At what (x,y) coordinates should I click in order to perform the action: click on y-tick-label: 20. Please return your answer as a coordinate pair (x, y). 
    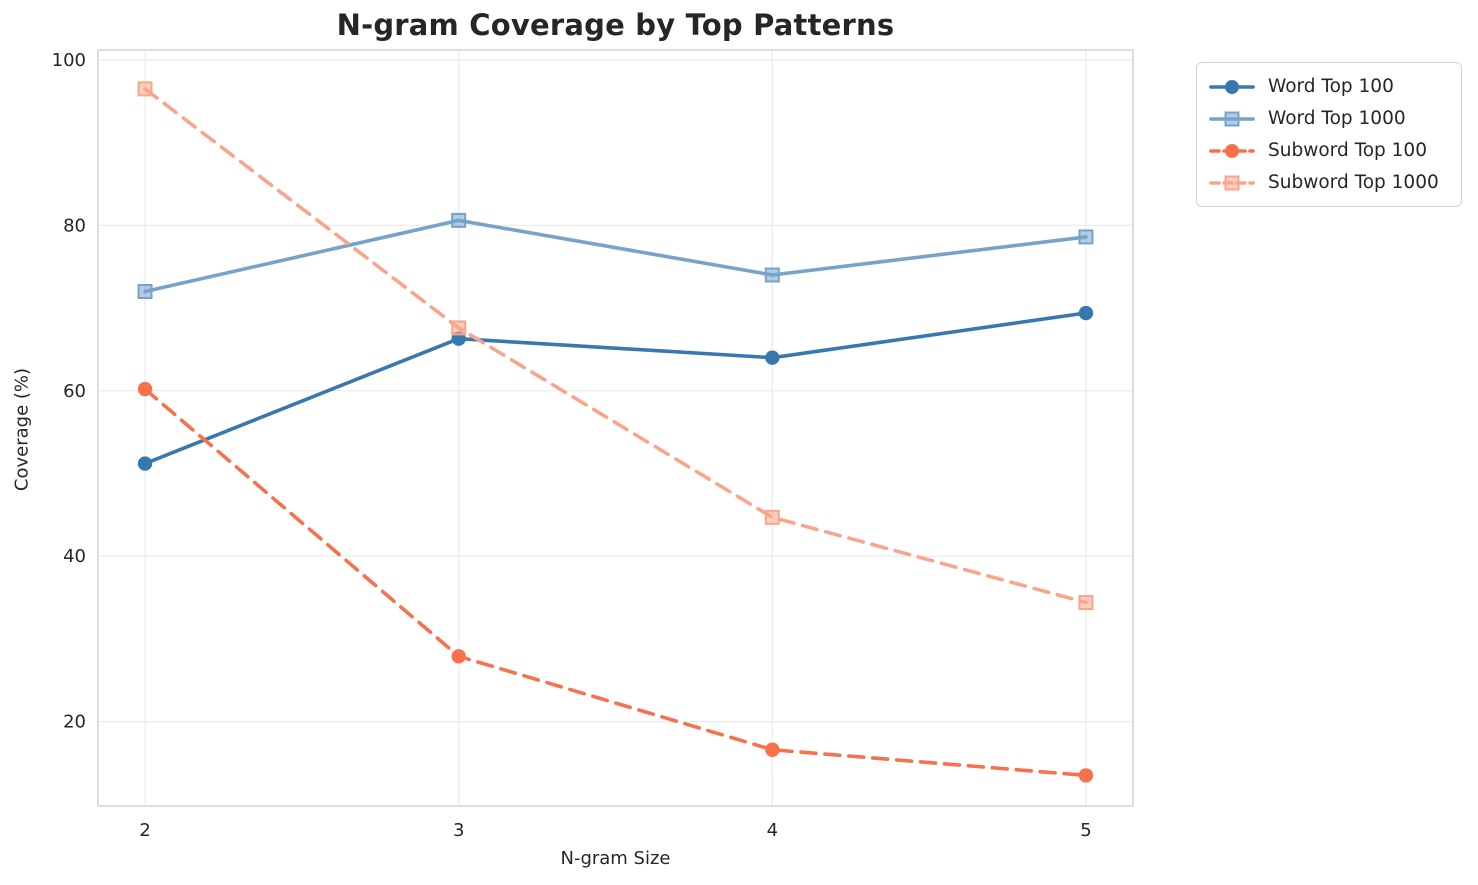
    Looking at the image, I should click on (74, 722).